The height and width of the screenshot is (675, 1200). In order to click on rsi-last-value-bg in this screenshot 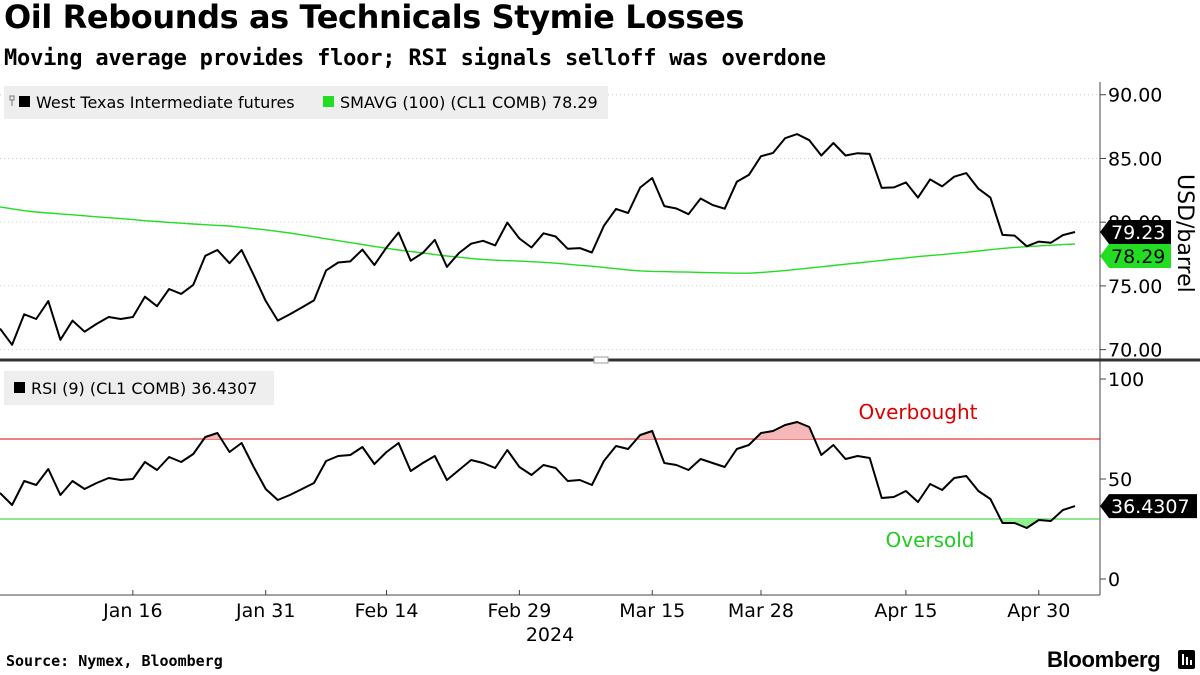, I will do `click(1148, 506)`.